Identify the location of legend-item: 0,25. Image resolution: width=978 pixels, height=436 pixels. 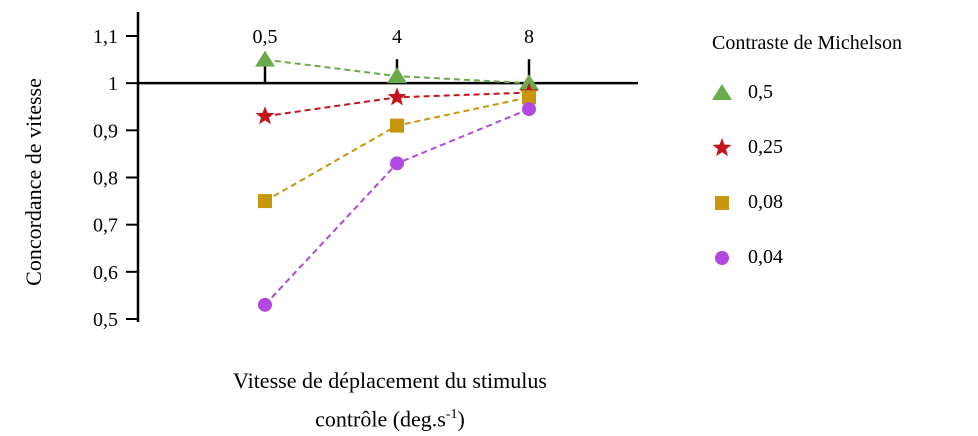
(840, 147).